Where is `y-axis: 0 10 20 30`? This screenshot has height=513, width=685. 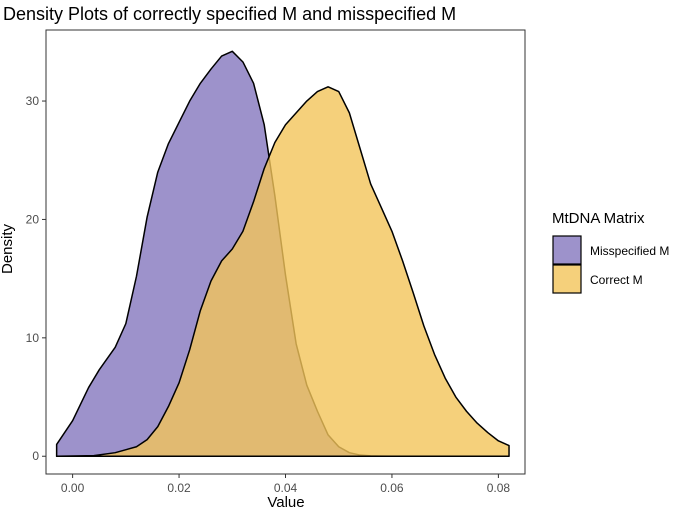 y-axis: 0 10 20 30 is located at coordinates (36, 278).